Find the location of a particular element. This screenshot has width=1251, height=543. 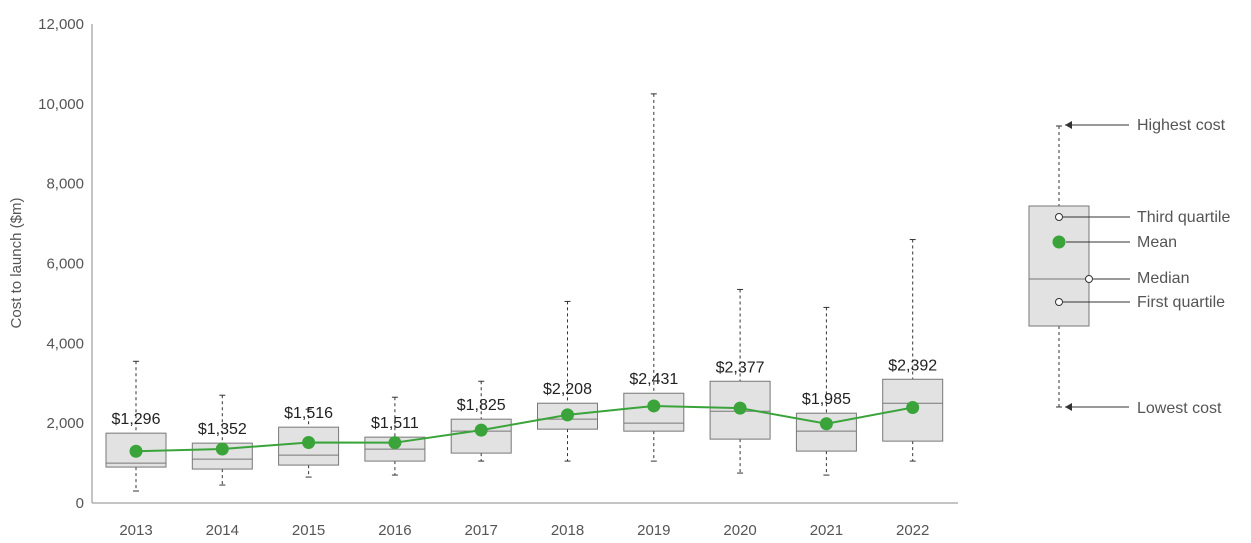

x-tick-label: 2016 is located at coordinates (394, 530).